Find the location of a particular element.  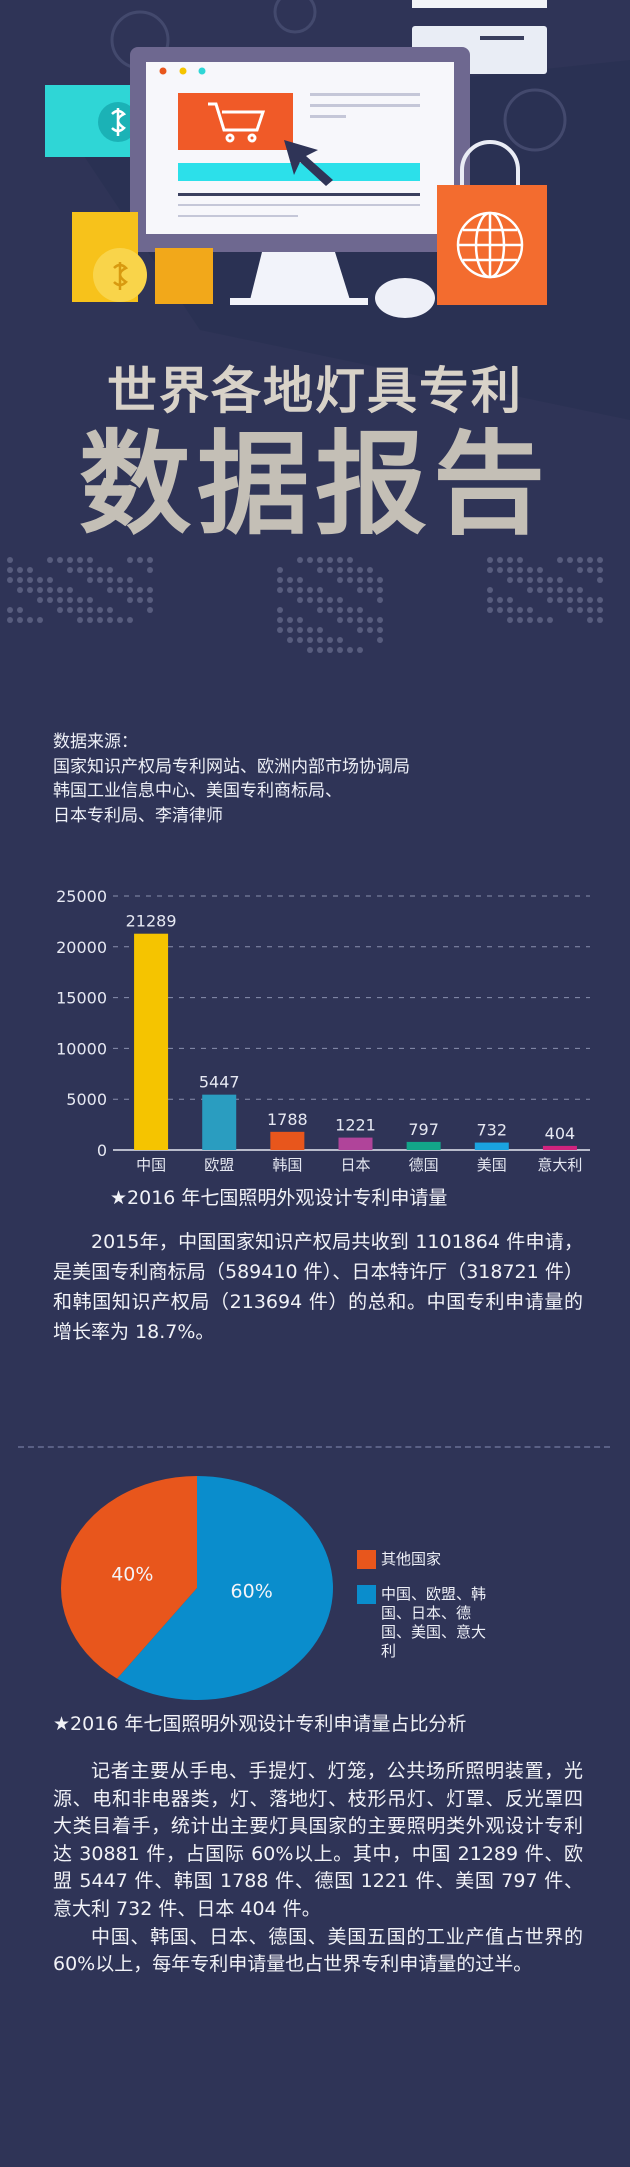

data-label: 732 is located at coordinates (492, 1130).